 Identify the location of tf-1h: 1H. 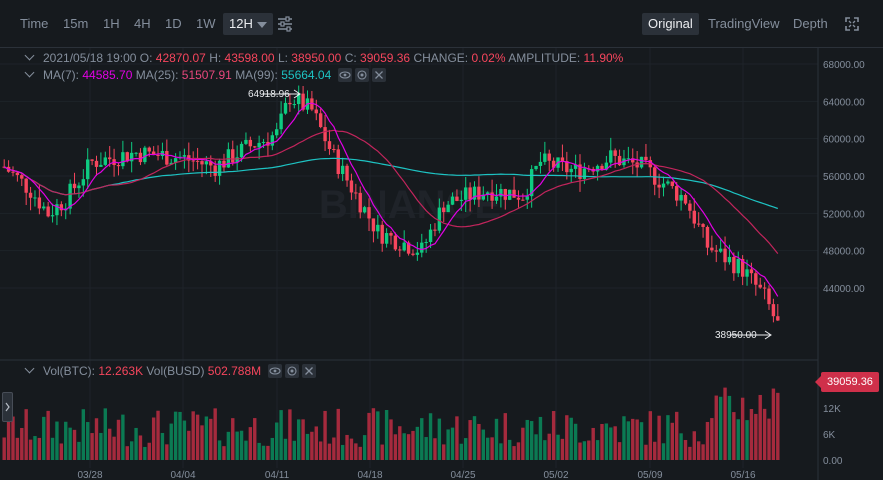
(111, 23).